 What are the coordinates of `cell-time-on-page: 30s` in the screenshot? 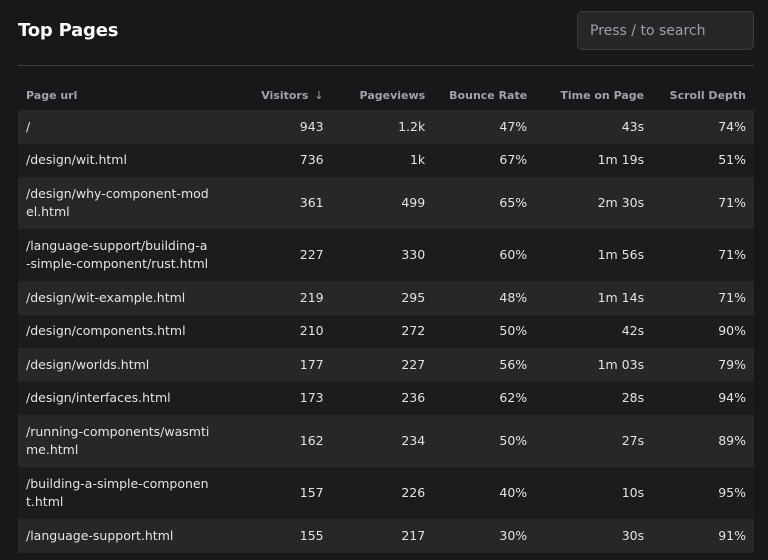 It's located at (594, 536).